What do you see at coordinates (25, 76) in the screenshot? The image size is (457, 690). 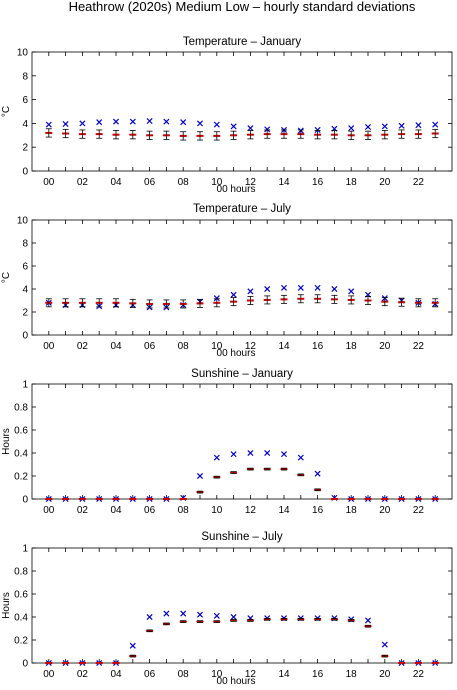 I see `y-tick-label: 8` at bounding box center [25, 76].